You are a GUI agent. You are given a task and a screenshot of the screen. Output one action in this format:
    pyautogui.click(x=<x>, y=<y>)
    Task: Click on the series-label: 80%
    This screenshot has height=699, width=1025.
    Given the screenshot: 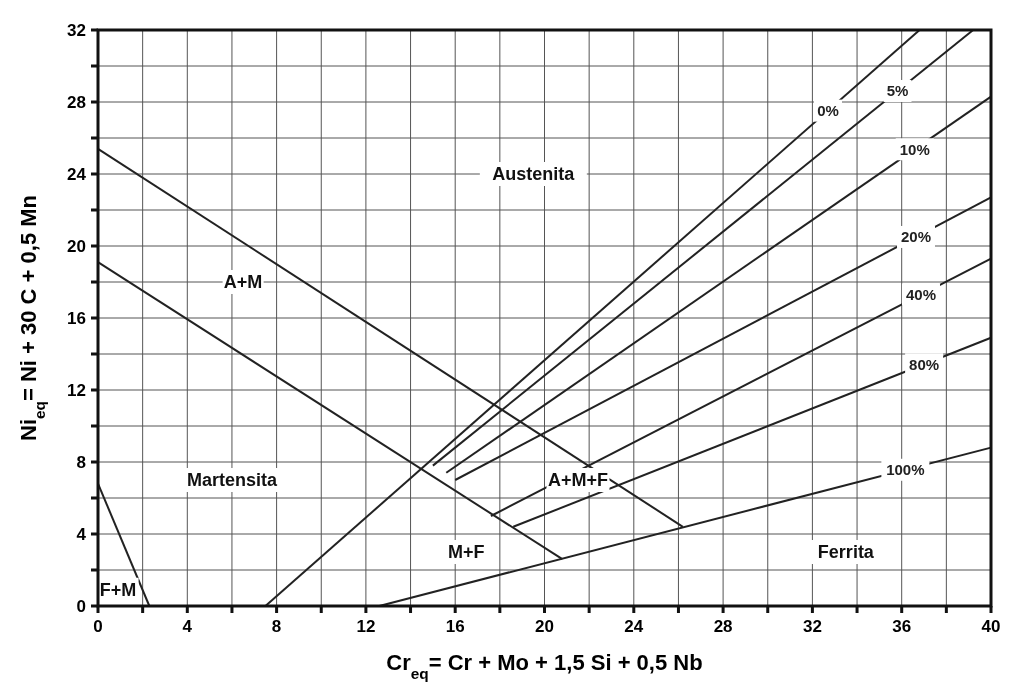 What is the action you would take?
    pyautogui.click(x=924, y=364)
    